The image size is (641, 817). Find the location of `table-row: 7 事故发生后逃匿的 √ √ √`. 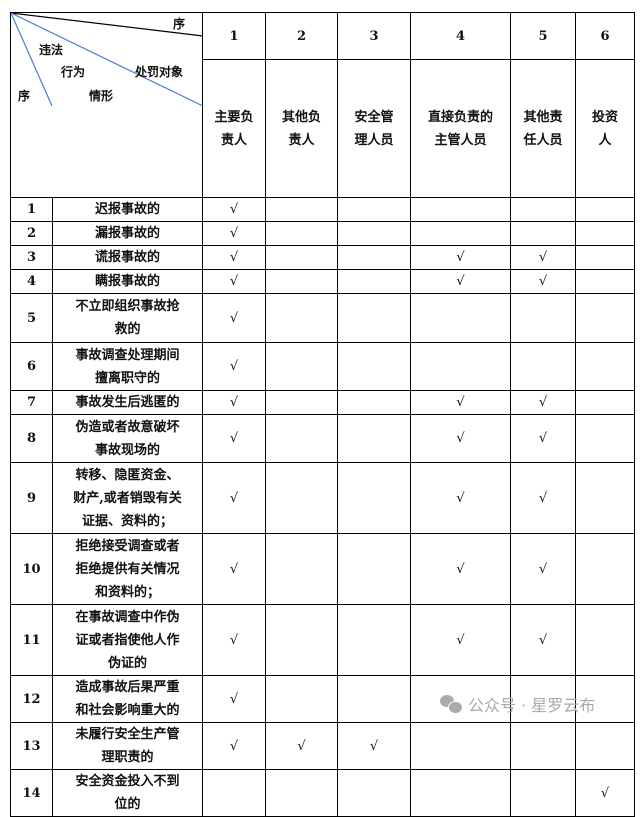

table-row: 7 事故发生后逃匿的 √ √ √ is located at coordinates (322, 402).